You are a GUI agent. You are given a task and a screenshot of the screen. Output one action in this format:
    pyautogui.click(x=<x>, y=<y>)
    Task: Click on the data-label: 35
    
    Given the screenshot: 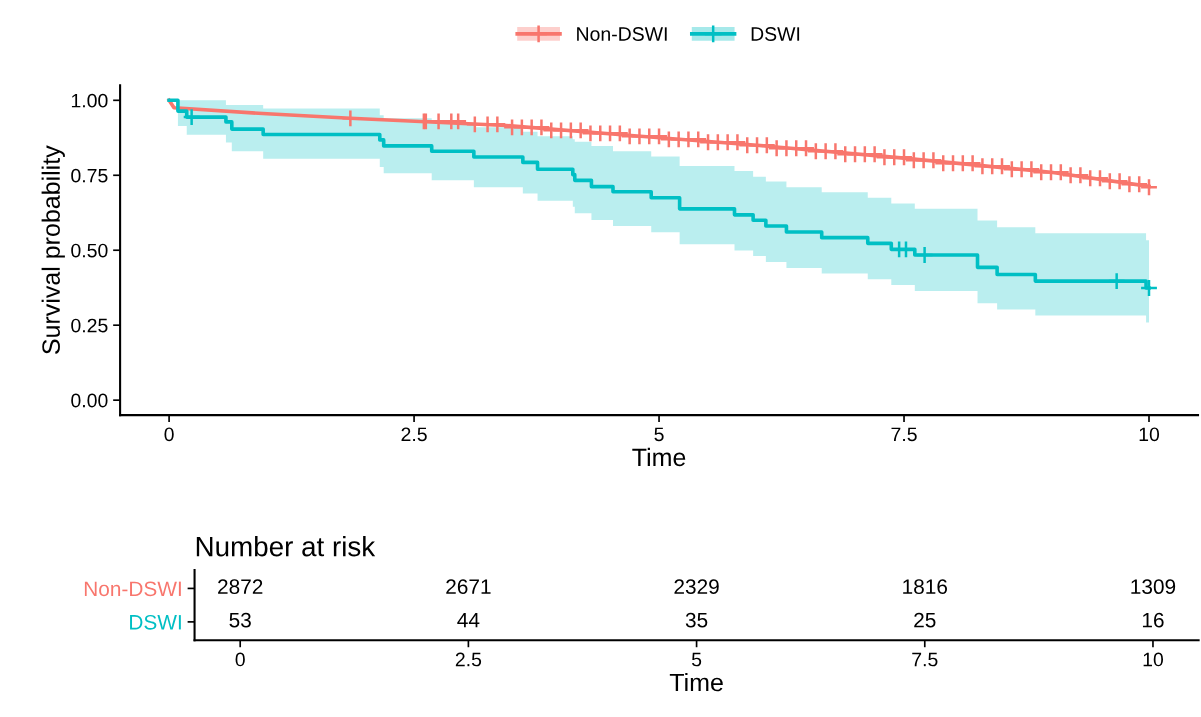 What is the action you would take?
    pyautogui.click(x=696, y=620)
    